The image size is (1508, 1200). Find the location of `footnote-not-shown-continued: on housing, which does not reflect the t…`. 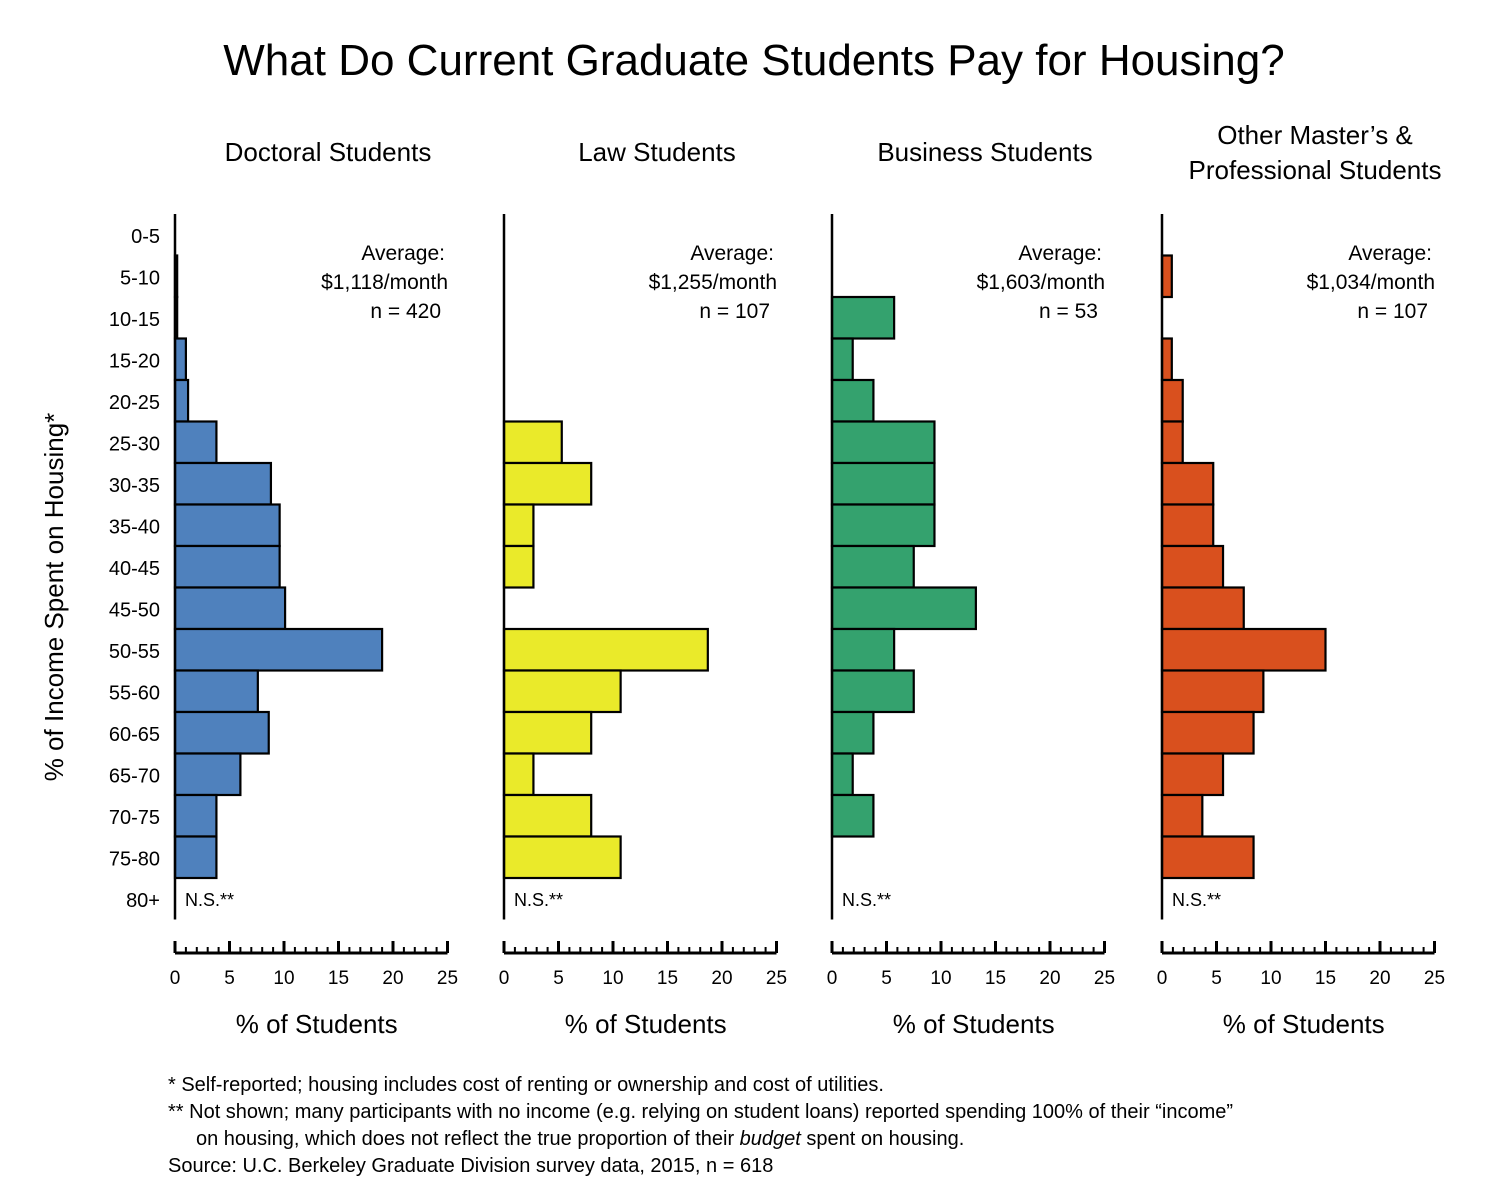

footnote-not-shown-continued: on housing, which does not reflect the t… is located at coordinates (828, 1139).